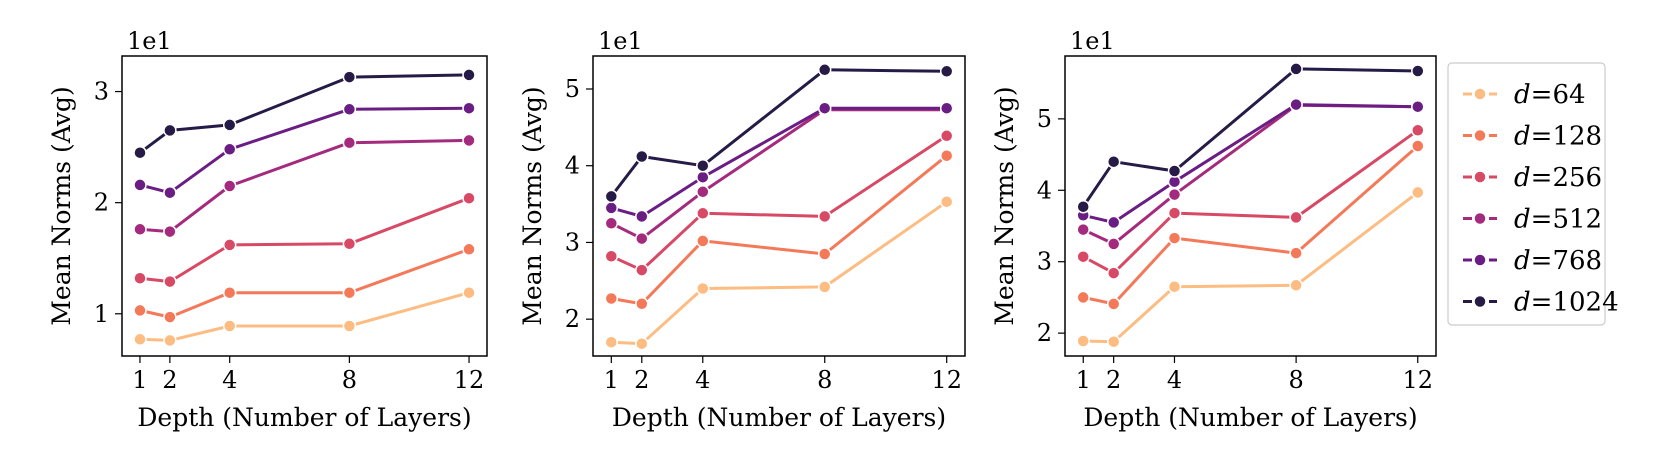 Image resolution: width=1661 pixels, height=462 pixels. I want to click on y-tick-label: 2, so click(1044, 333).